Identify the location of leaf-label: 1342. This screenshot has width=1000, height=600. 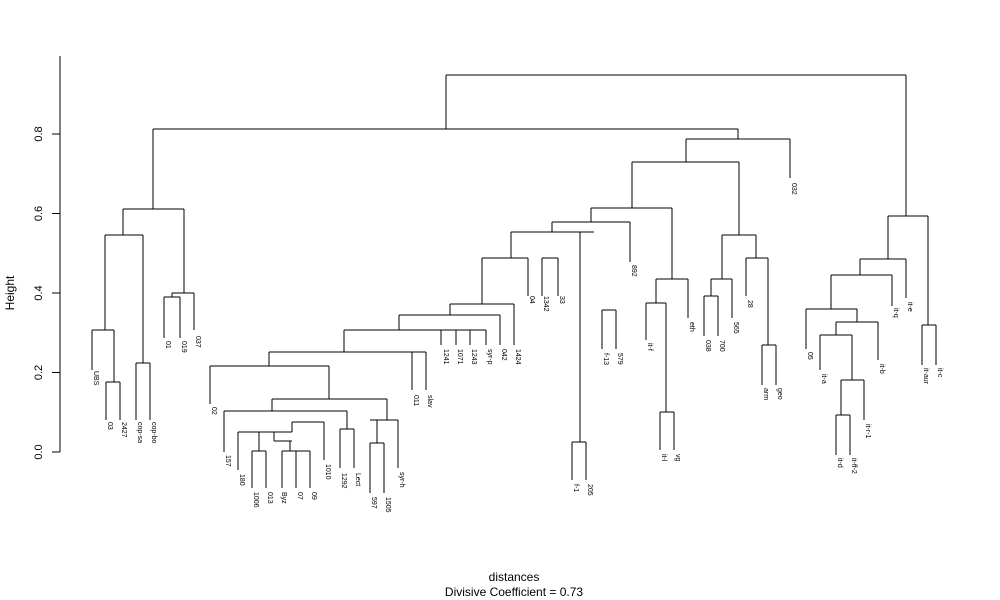
(545, 304).